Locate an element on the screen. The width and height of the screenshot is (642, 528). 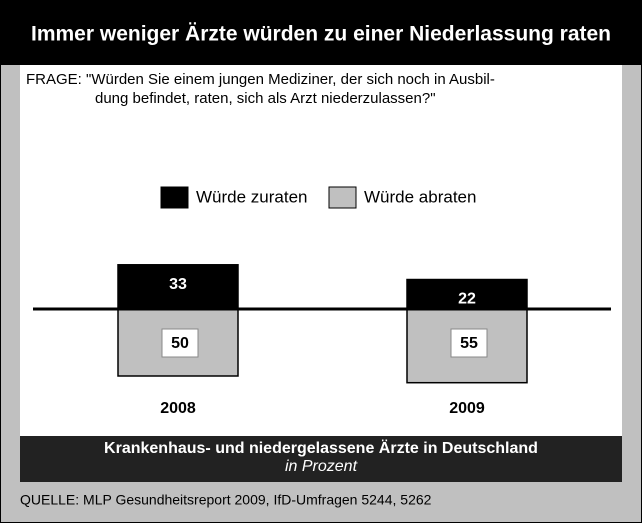
legend-label: Würde zuraten is located at coordinates (252, 196).